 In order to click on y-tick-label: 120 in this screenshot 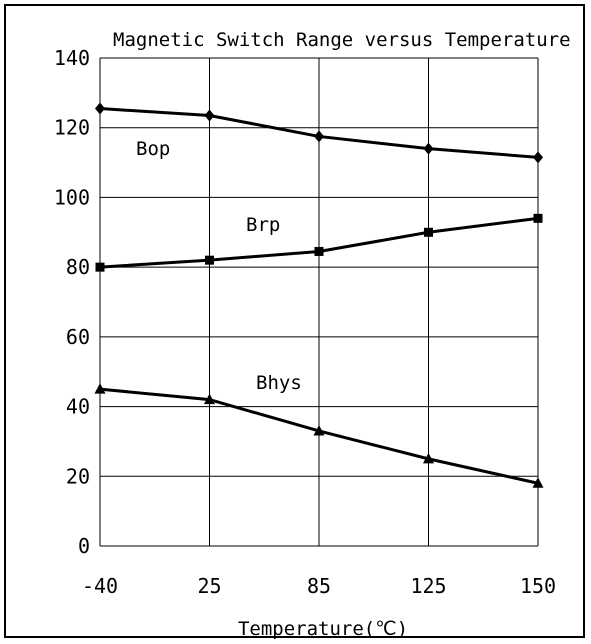, I will do `click(72, 128)`.